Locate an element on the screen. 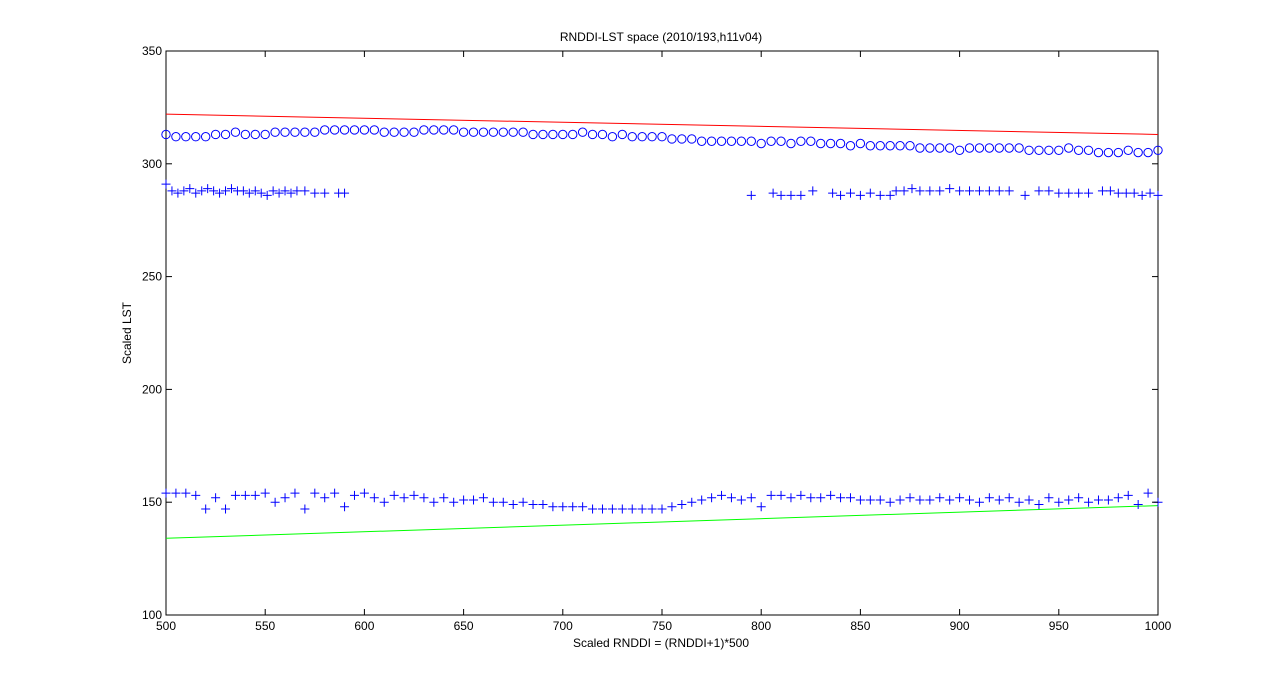  x-axis-label: Scaled RNDDI = (RNDDI+1)*500 is located at coordinates (661, 643).